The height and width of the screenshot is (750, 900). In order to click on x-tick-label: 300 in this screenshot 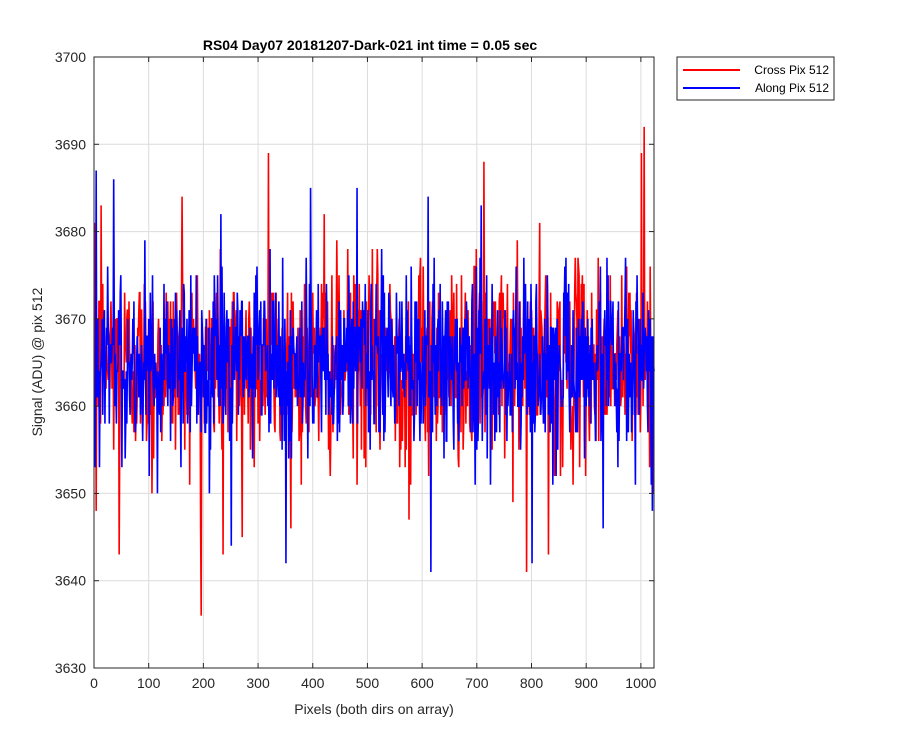, I will do `click(258, 683)`.